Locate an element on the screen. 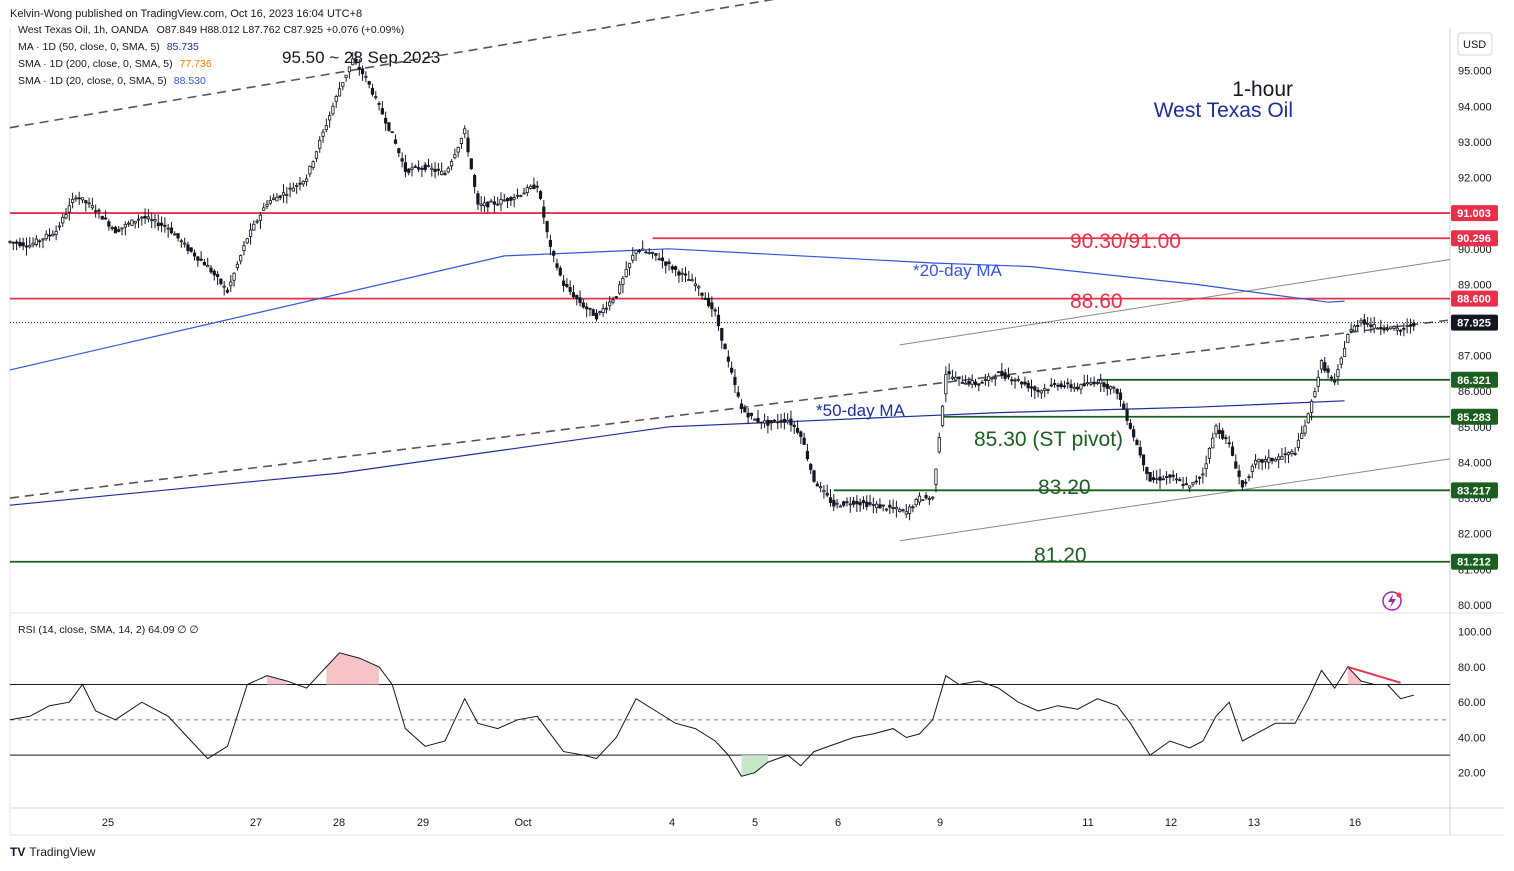 The width and height of the screenshot is (1514, 871). legend-sma20: SMA · 1D (20, close, 0, SMA, 5) 88.530 is located at coordinates (112, 81).